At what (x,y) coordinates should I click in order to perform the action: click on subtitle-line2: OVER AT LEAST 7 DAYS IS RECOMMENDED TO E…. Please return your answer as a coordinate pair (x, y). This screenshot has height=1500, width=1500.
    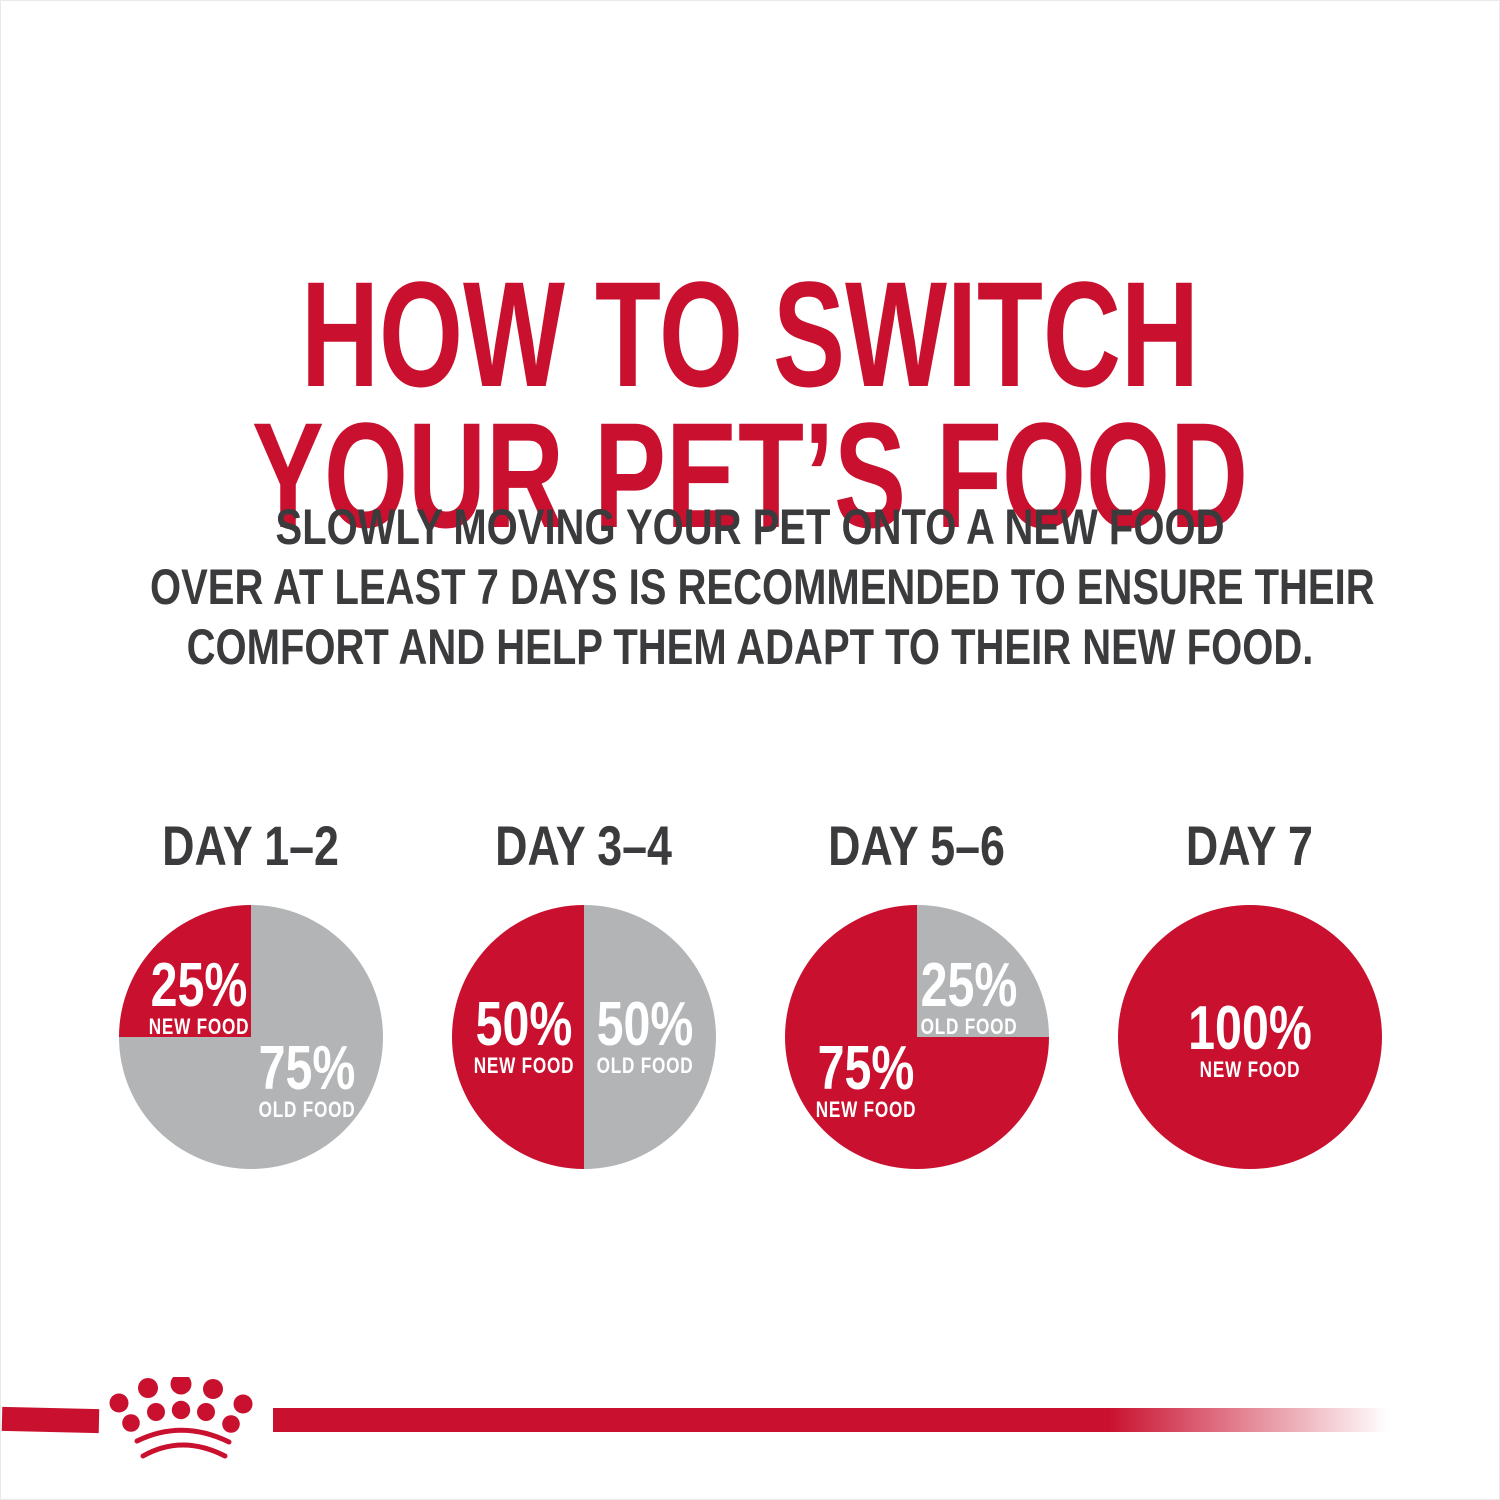
    Looking at the image, I should click on (762, 587).